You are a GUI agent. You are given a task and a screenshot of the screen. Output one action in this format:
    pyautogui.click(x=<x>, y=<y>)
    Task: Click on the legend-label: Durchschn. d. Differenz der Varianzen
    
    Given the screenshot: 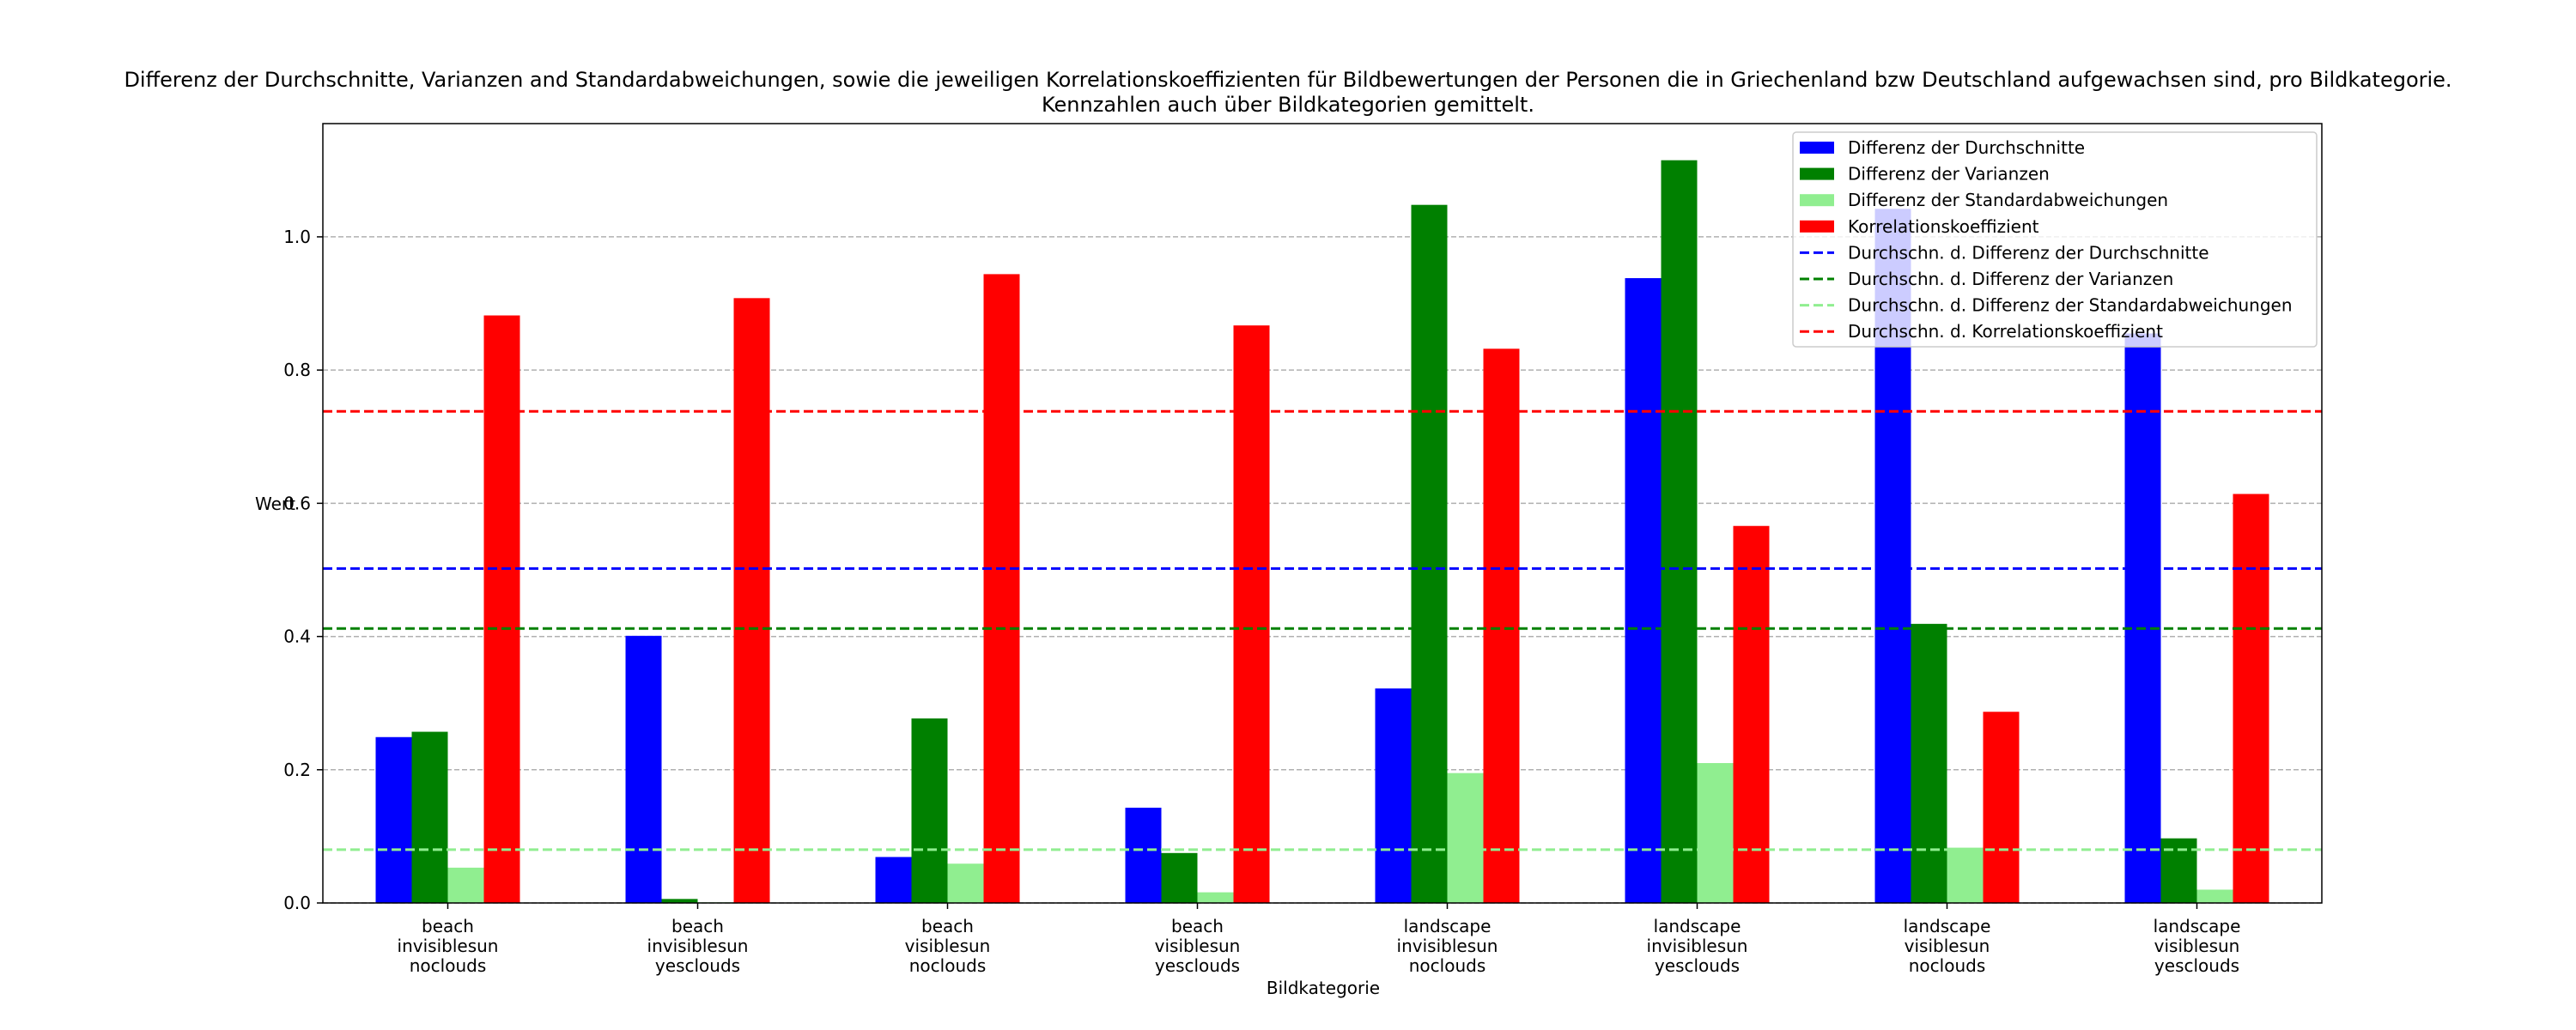 What is the action you would take?
    pyautogui.click(x=2011, y=279)
    